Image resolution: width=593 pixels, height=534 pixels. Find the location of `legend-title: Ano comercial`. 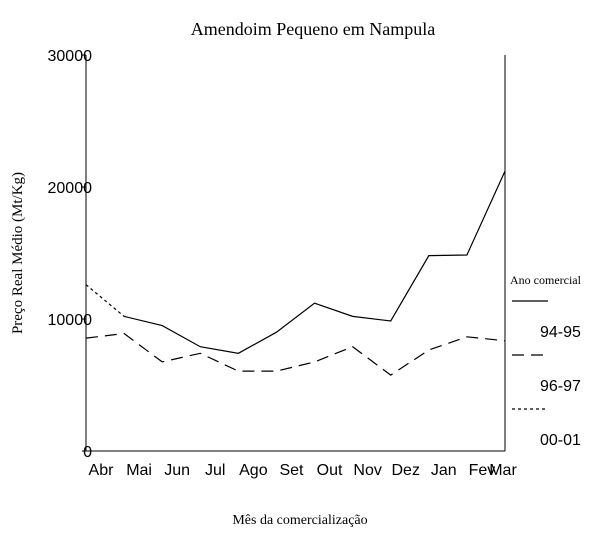

legend-title: Ano comercial is located at coordinates (546, 280).